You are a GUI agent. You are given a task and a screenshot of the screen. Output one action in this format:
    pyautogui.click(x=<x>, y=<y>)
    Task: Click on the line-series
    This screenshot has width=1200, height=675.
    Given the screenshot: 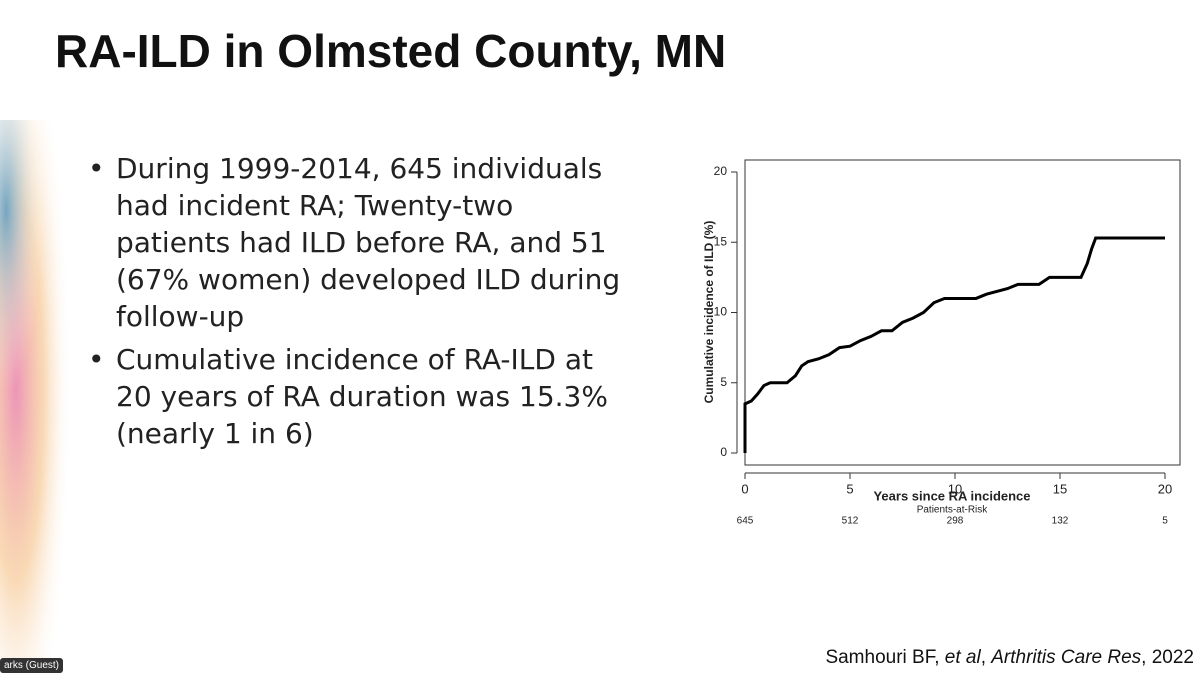 What is the action you would take?
    pyautogui.click(x=954, y=344)
    